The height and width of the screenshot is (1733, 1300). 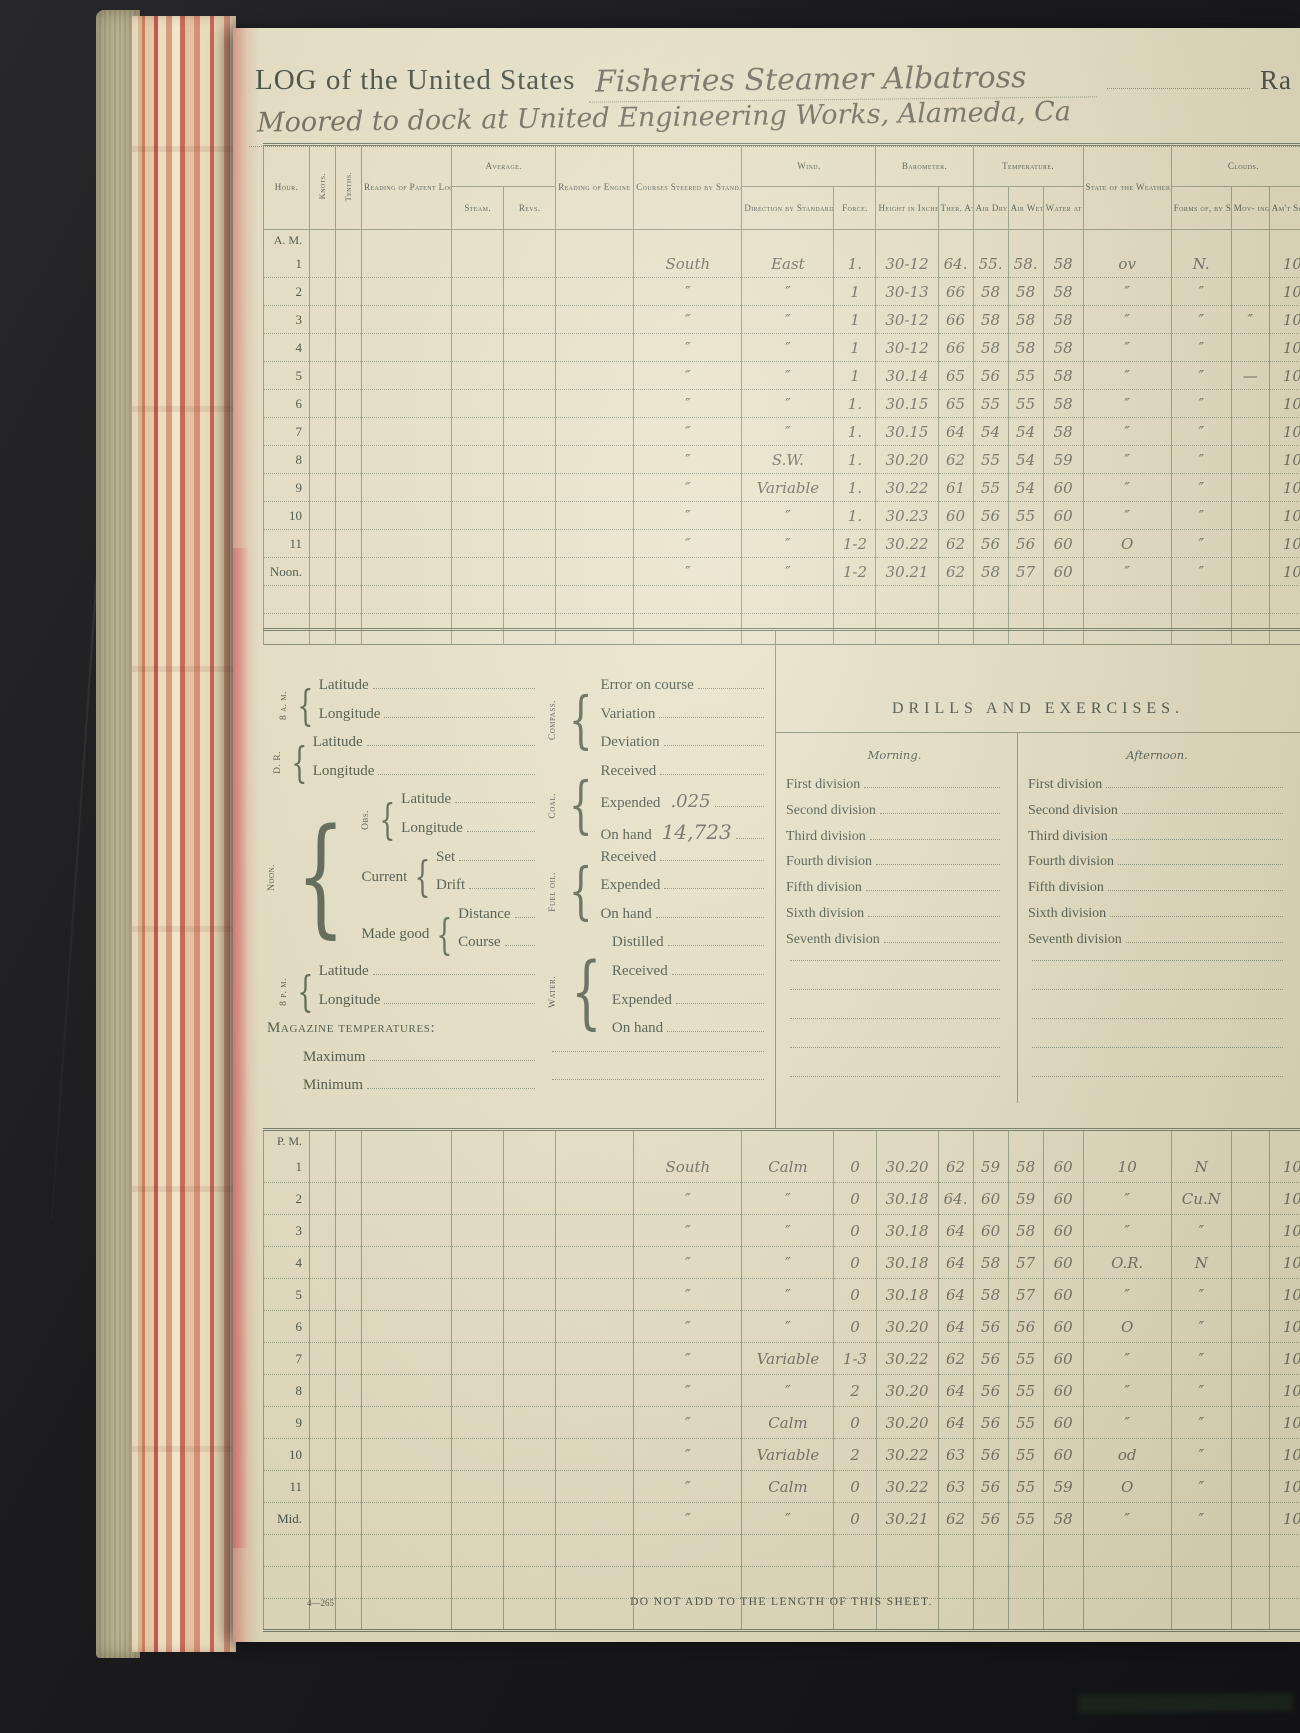 I want to click on ther-cell: 64, so click(x=955, y=1230).